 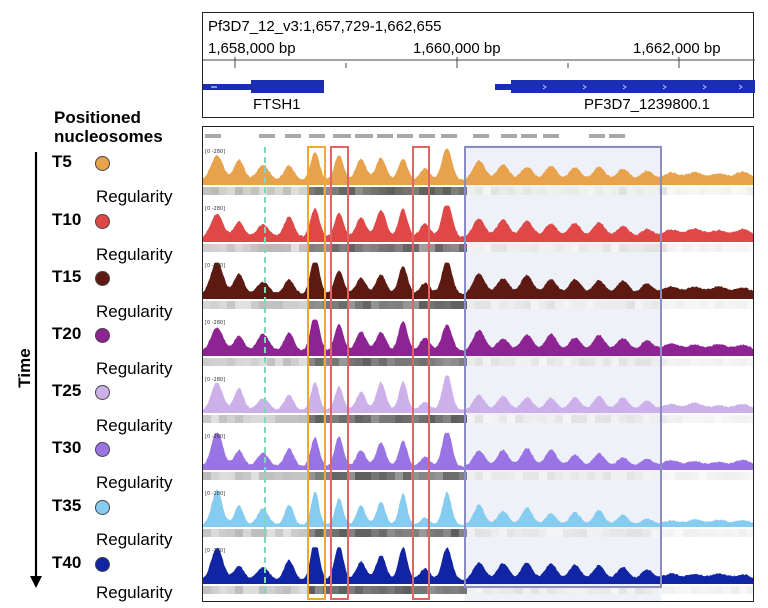 What do you see at coordinates (134, 539) in the screenshot?
I see `regularity-label-t35: Regularity` at bounding box center [134, 539].